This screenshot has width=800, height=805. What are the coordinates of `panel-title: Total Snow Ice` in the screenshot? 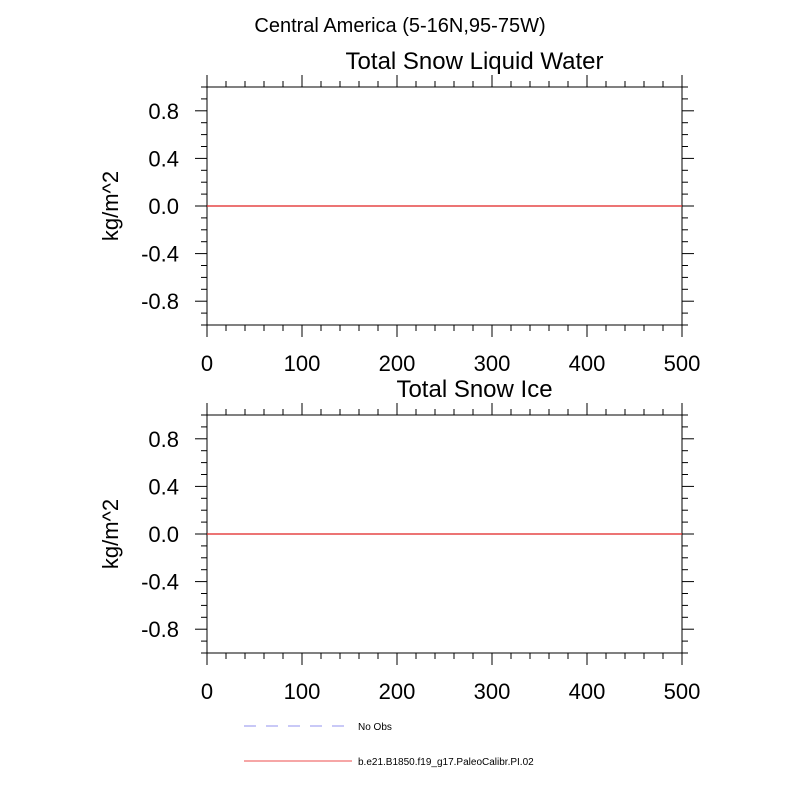 It's located at (474, 389).